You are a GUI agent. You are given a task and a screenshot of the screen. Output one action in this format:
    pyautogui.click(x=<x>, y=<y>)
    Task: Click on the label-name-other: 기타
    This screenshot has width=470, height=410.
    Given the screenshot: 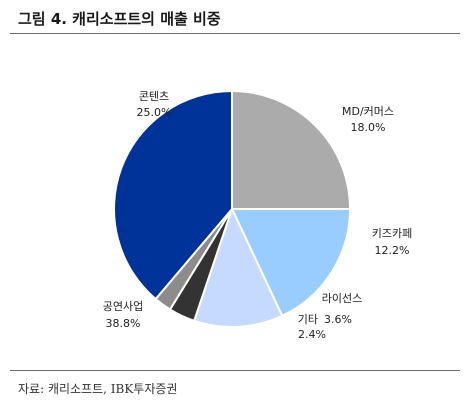 What is the action you would take?
    pyautogui.click(x=308, y=319)
    